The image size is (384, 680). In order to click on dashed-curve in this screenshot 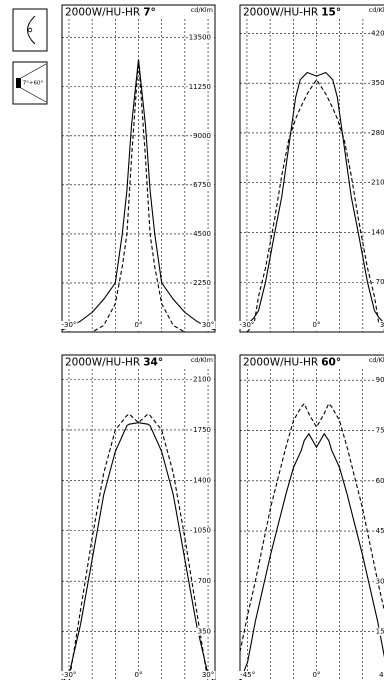, I will do `click(315, 205)`.